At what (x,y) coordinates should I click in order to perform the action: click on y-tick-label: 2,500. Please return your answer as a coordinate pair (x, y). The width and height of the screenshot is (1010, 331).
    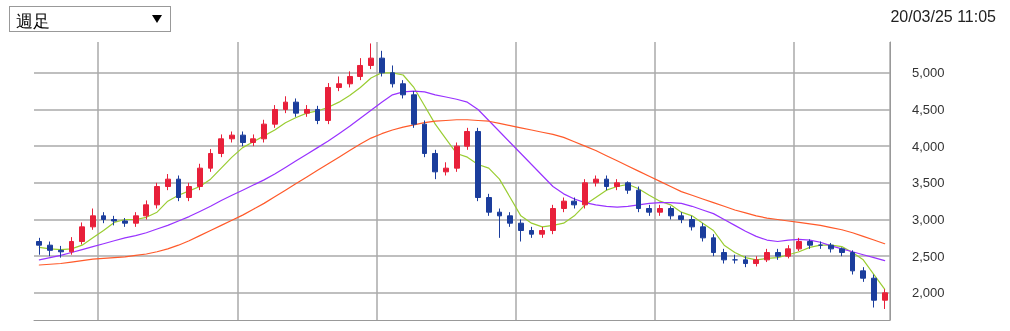
    Looking at the image, I should click on (928, 256).